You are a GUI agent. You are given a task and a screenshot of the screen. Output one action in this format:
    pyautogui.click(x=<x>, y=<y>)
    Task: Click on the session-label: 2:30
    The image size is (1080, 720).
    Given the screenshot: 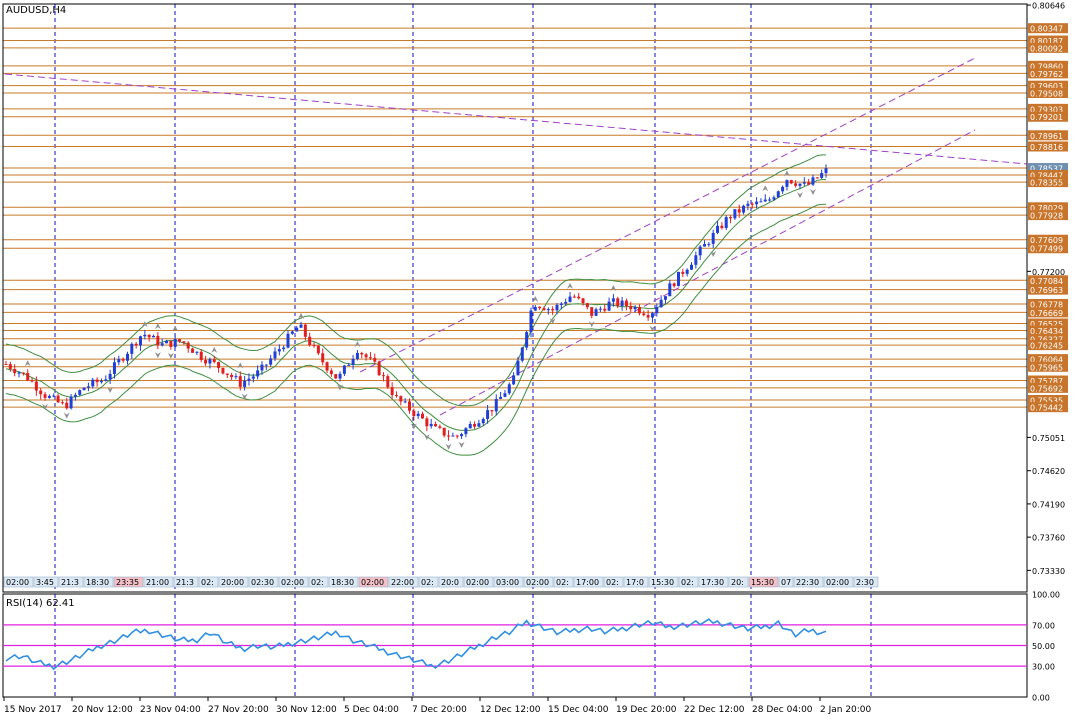 What is the action you would take?
    pyautogui.click(x=865, y=582)
    